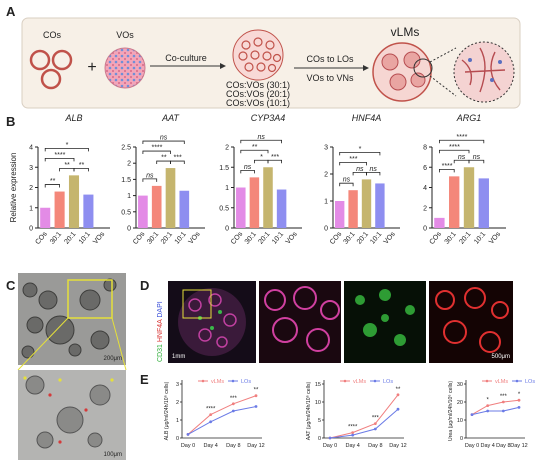 The width and height of the screenshot is (537, 468). I want to click on step-label: VOs to VNs, so click(330, 78).